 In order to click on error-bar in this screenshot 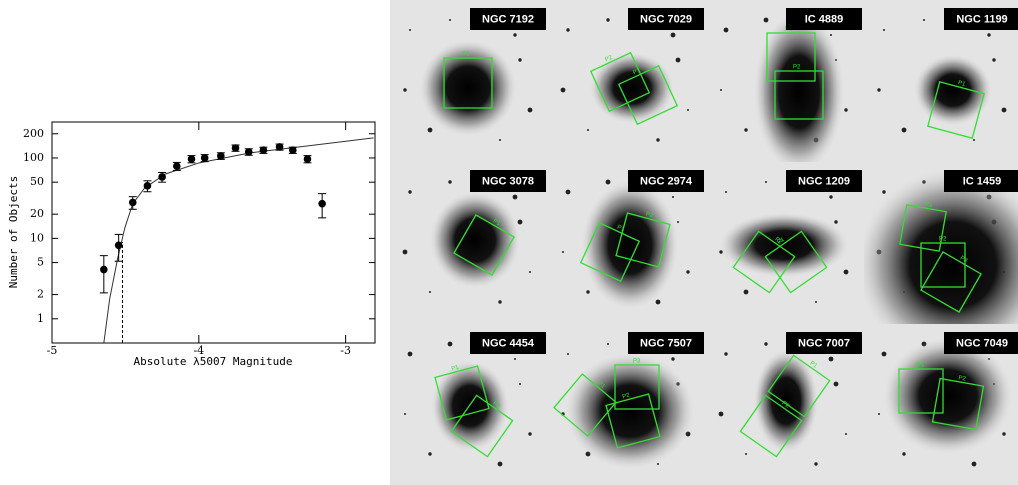, I will do `click(103, 274)`.